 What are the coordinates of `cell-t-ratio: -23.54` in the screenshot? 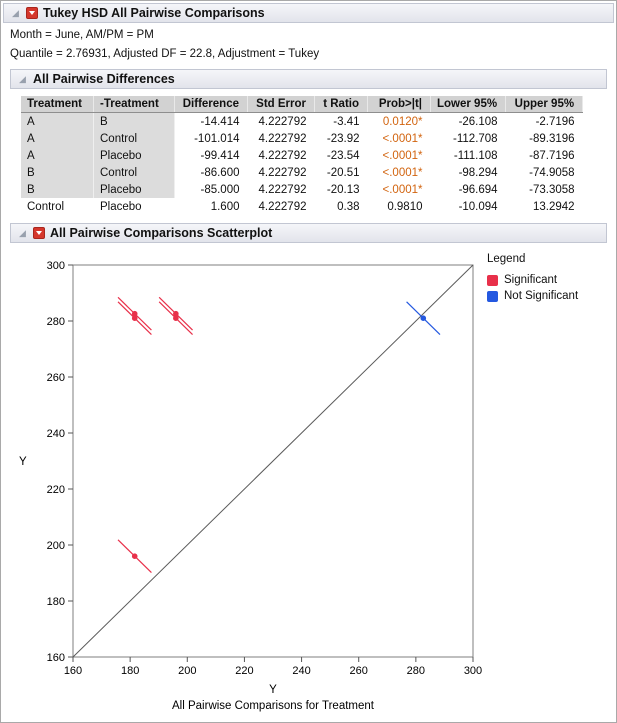 It's located at (343, 155).